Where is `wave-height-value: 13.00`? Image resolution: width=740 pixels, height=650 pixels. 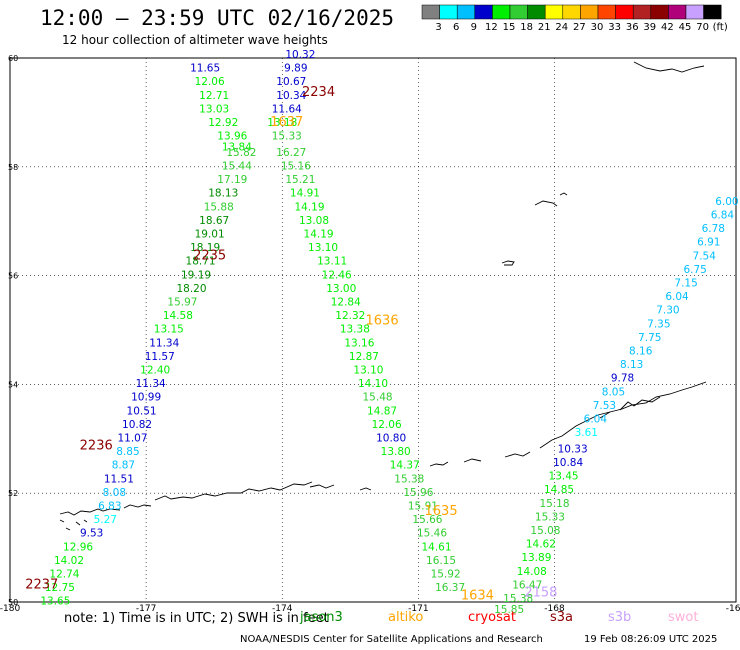
wave-height-value: 13.00 is located at coordinates (341, 289).